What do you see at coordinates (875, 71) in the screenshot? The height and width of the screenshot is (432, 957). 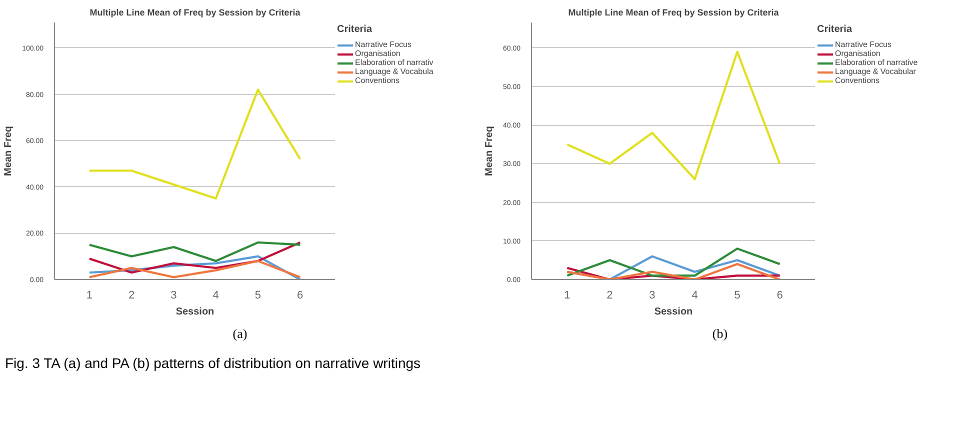 I see `legend-label: Language & Vocabular` at bounding box center [875, 71].